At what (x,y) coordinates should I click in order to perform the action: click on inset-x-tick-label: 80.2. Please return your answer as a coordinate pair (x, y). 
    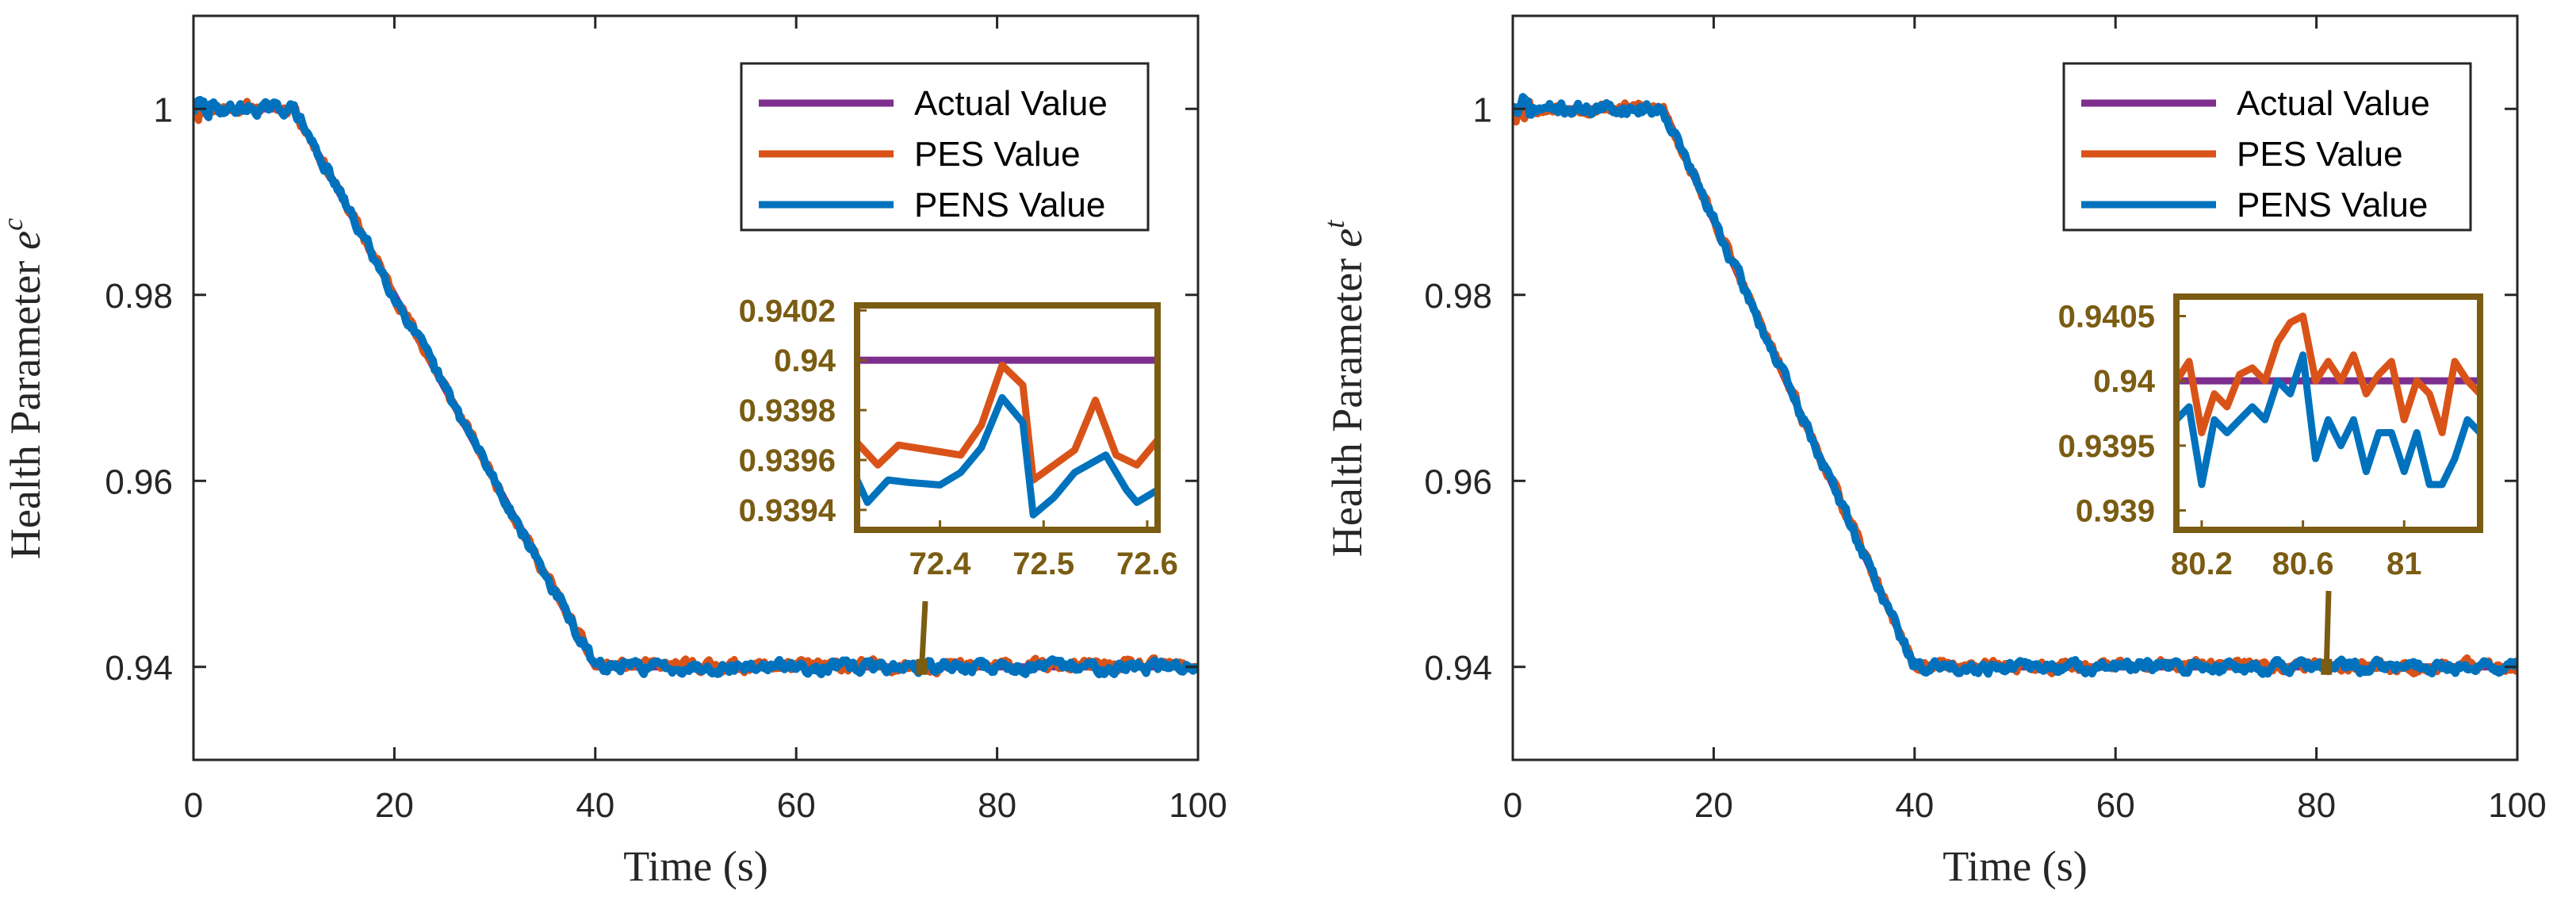
    Looking at the image, I should click on (2202, 564).